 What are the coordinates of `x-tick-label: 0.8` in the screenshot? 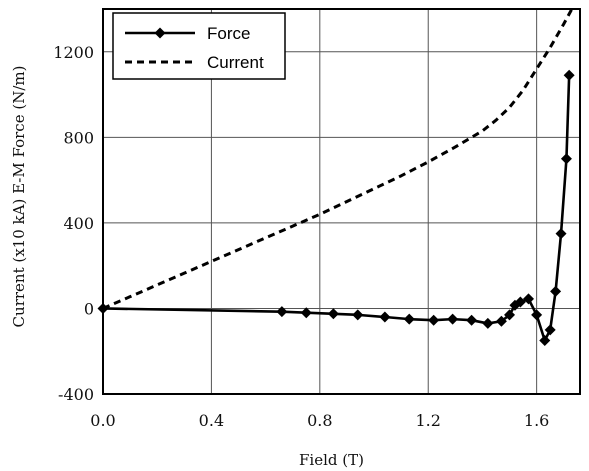 It's located at (319, 420).